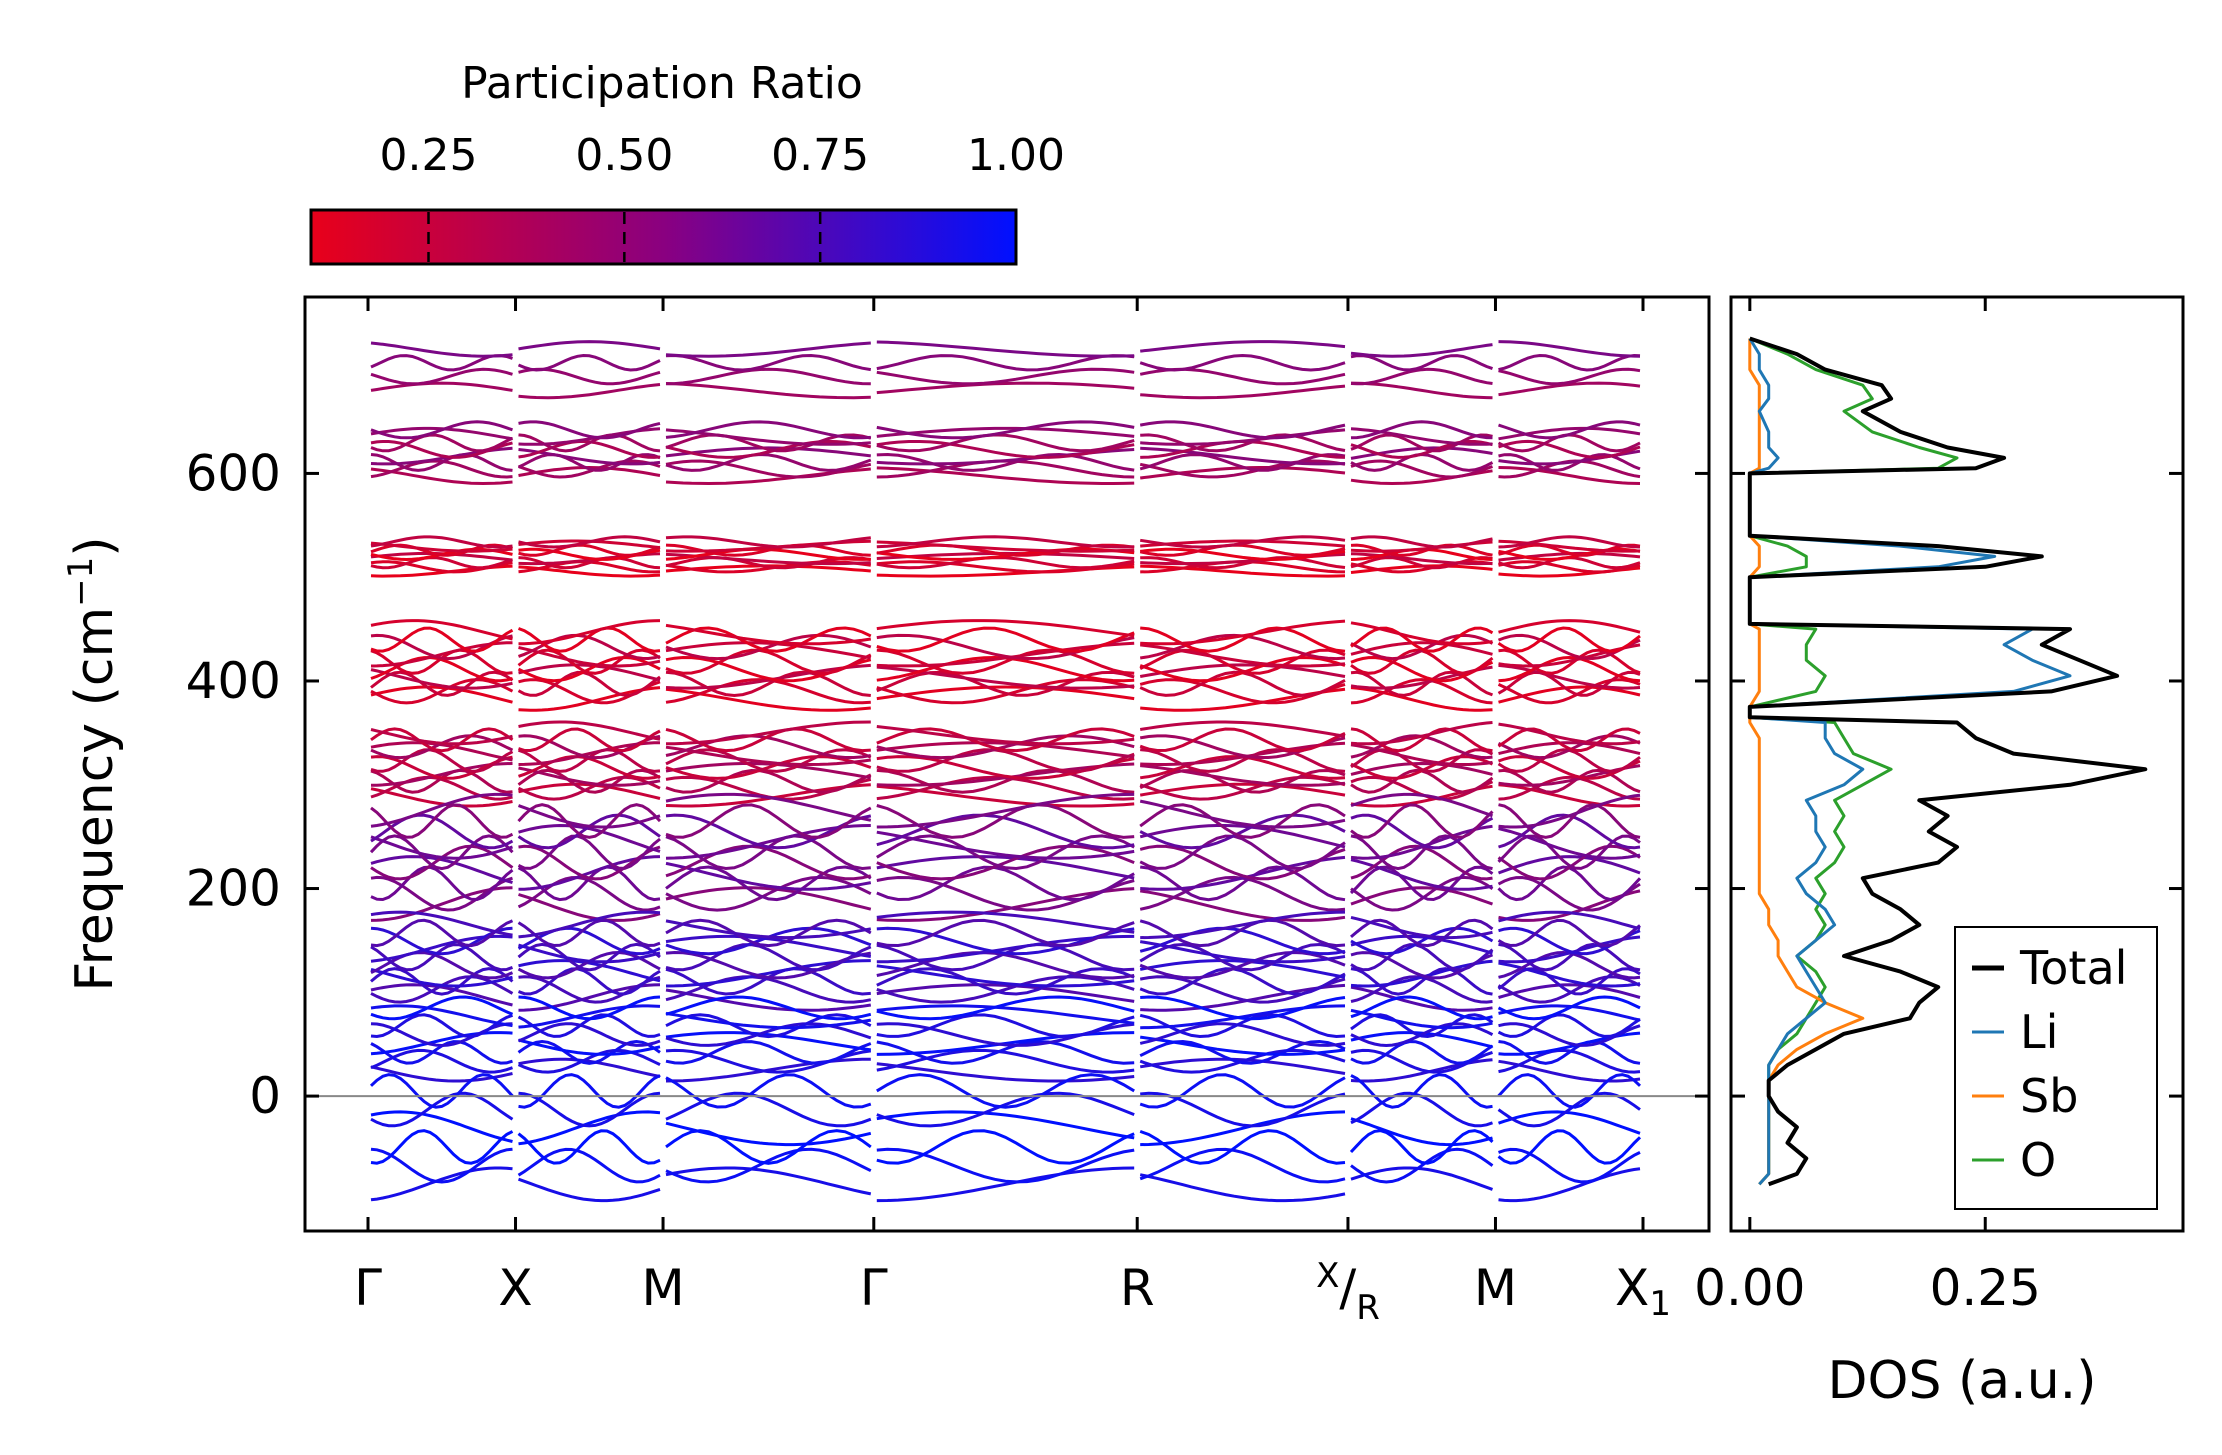 The height and width of the screenshot is (1455, 2222). I want to click on colorbar: Participation Ratio 0.25 0.50 0.75 1.00, so click(687, 162).